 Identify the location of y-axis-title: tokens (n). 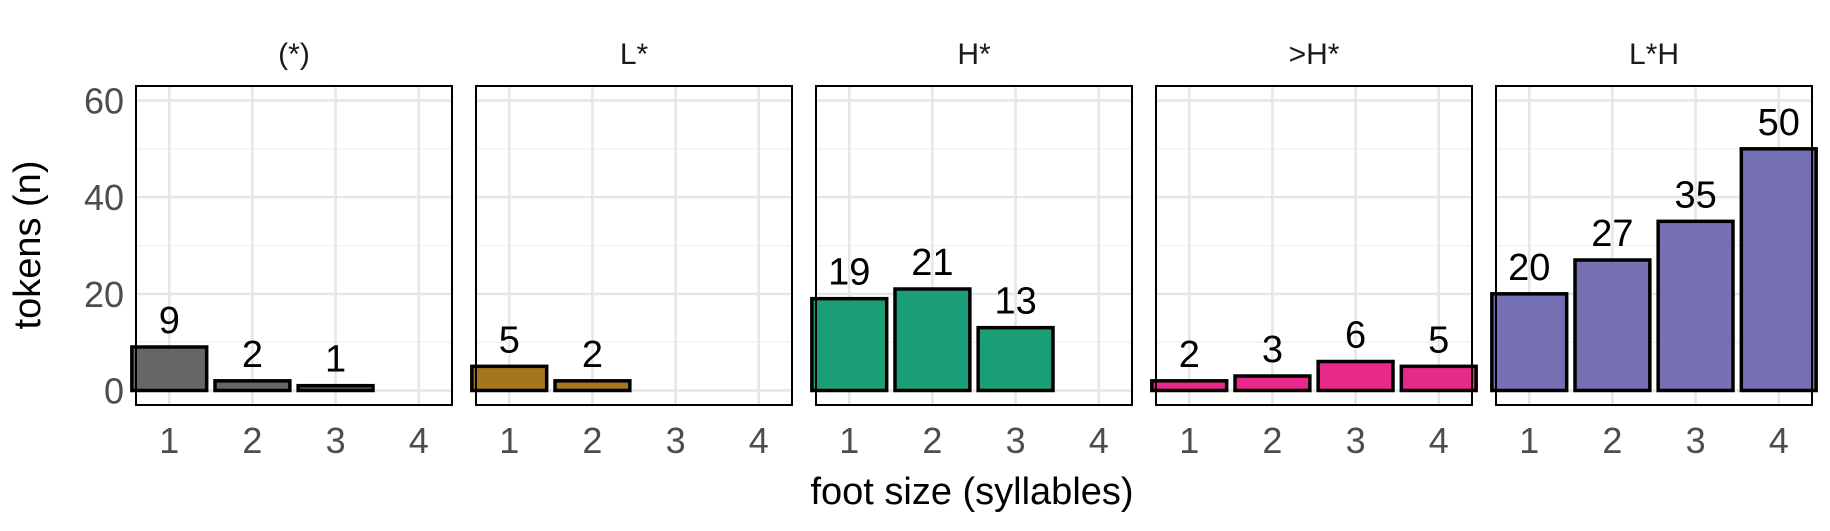
(28, 245).